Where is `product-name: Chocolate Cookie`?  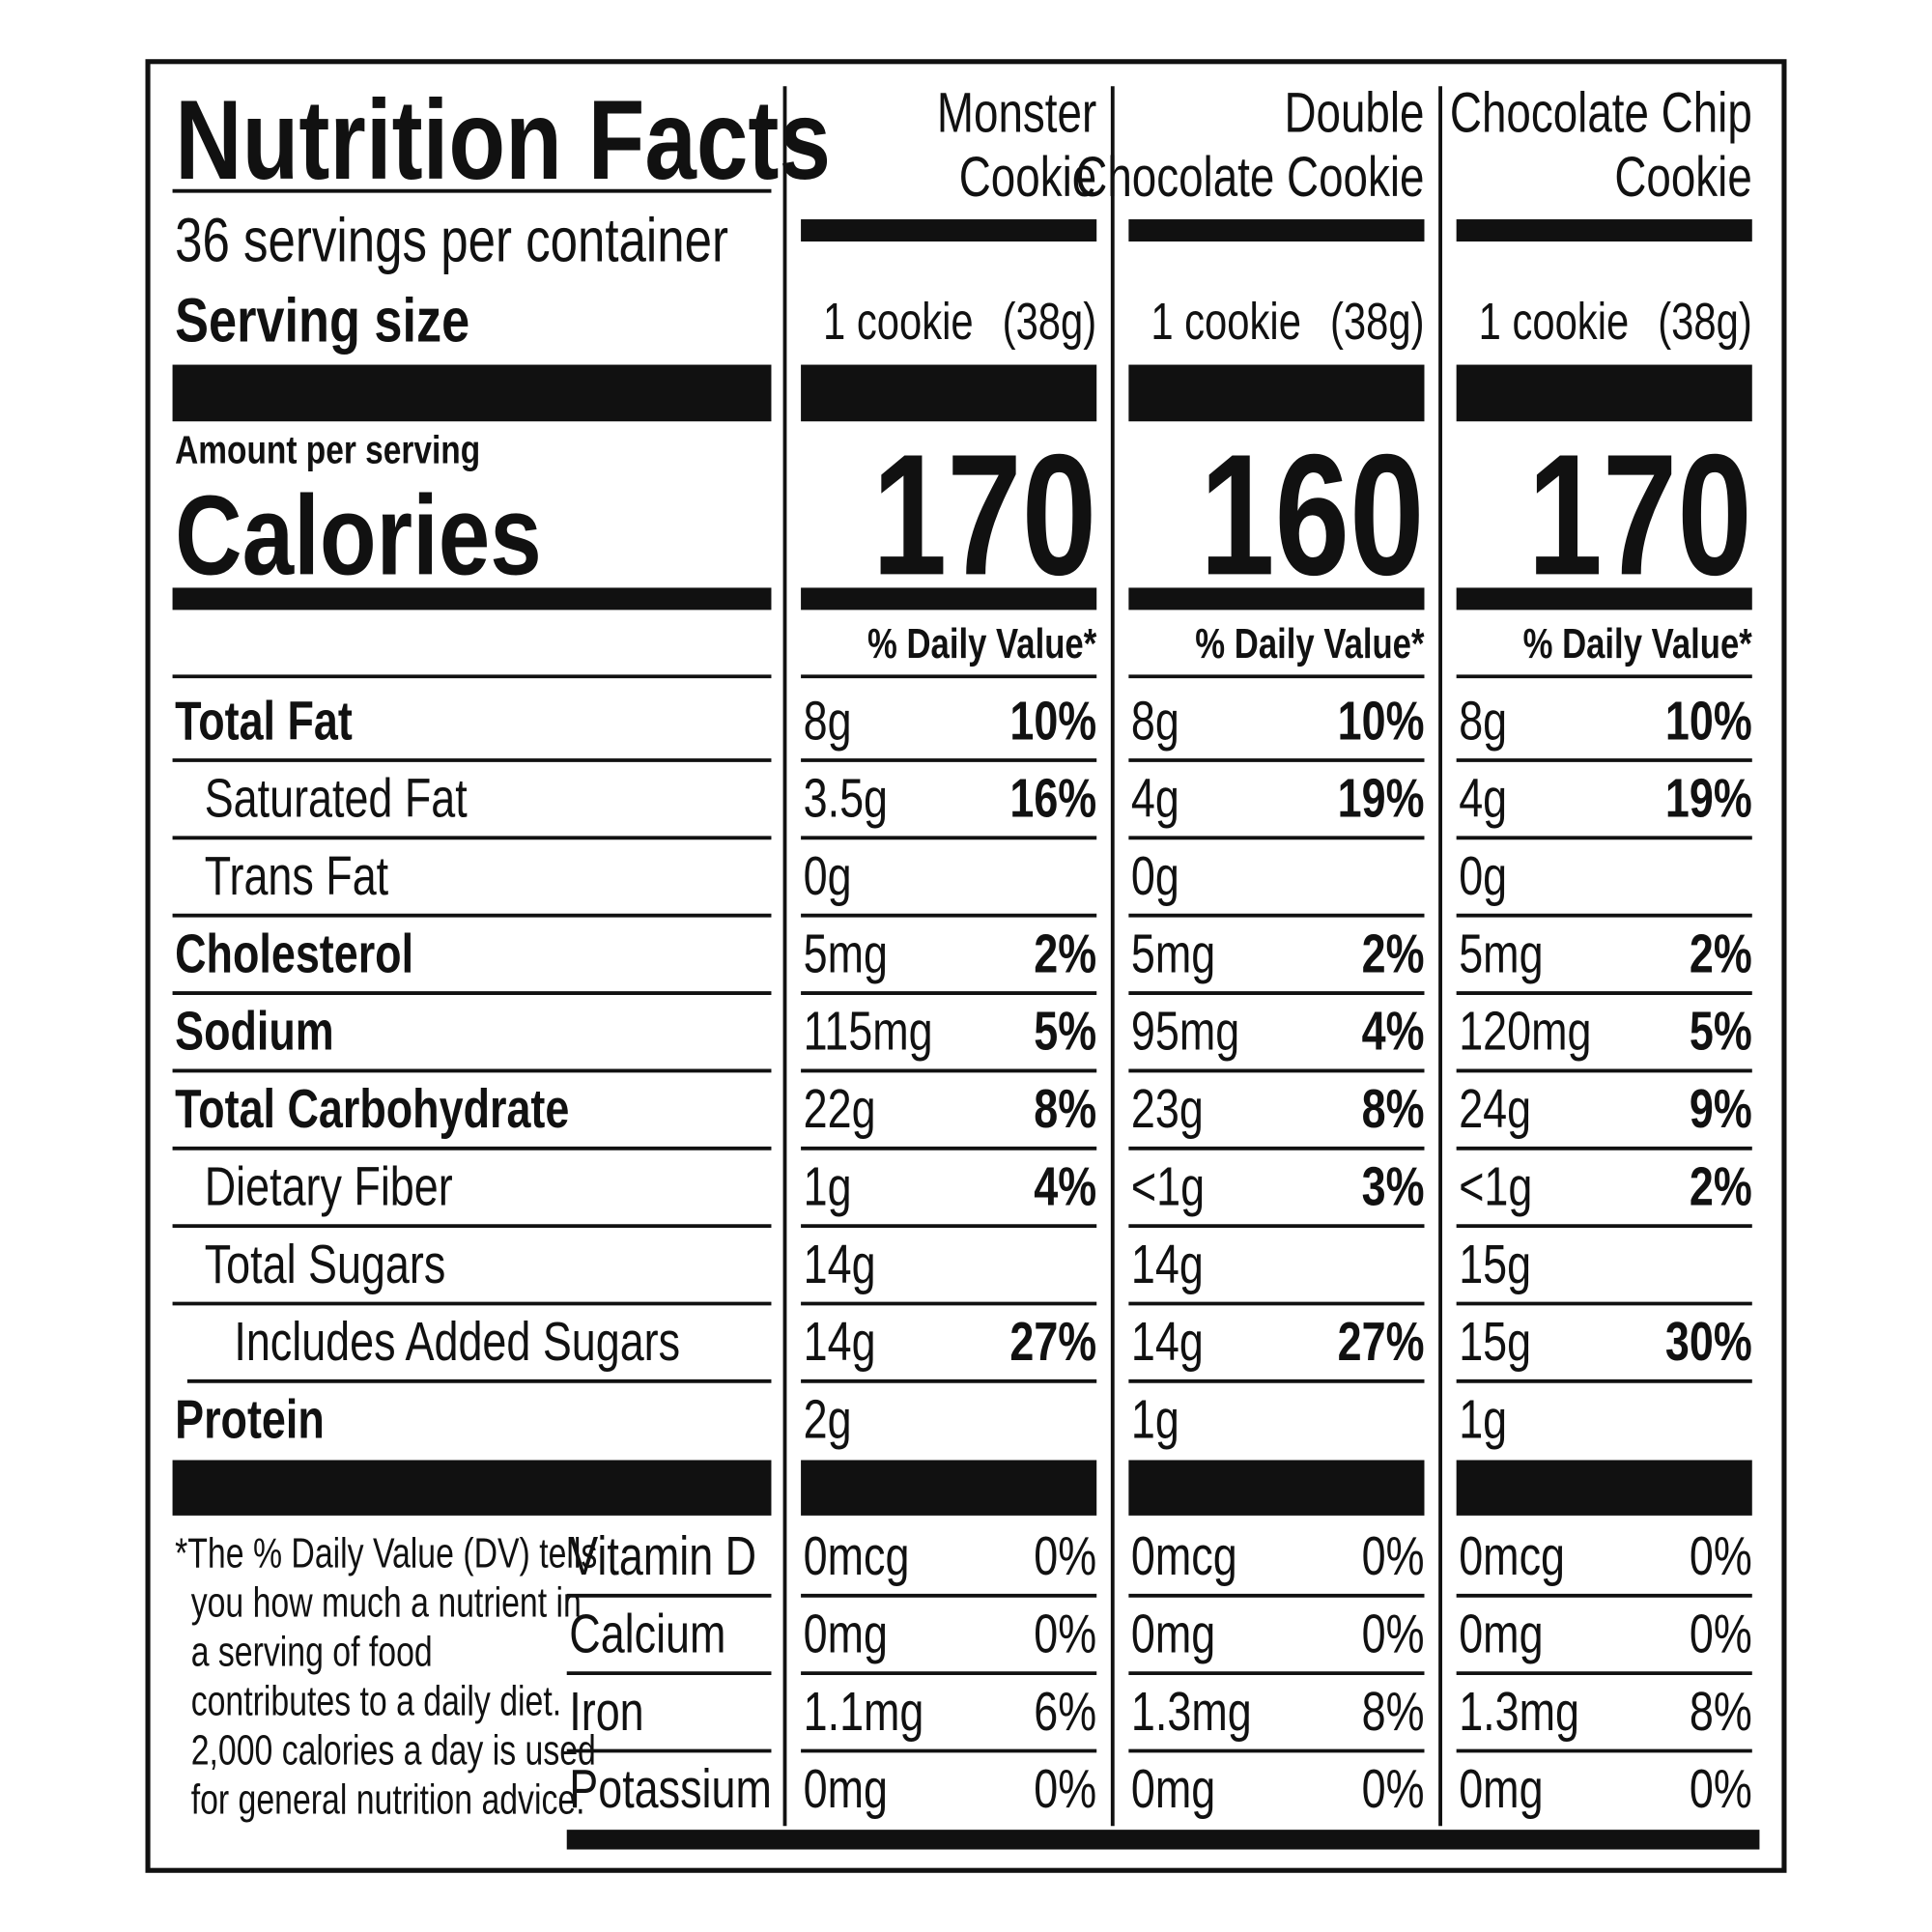 product-name: Chocolate Cookie is located at coordinates (1249, 177).